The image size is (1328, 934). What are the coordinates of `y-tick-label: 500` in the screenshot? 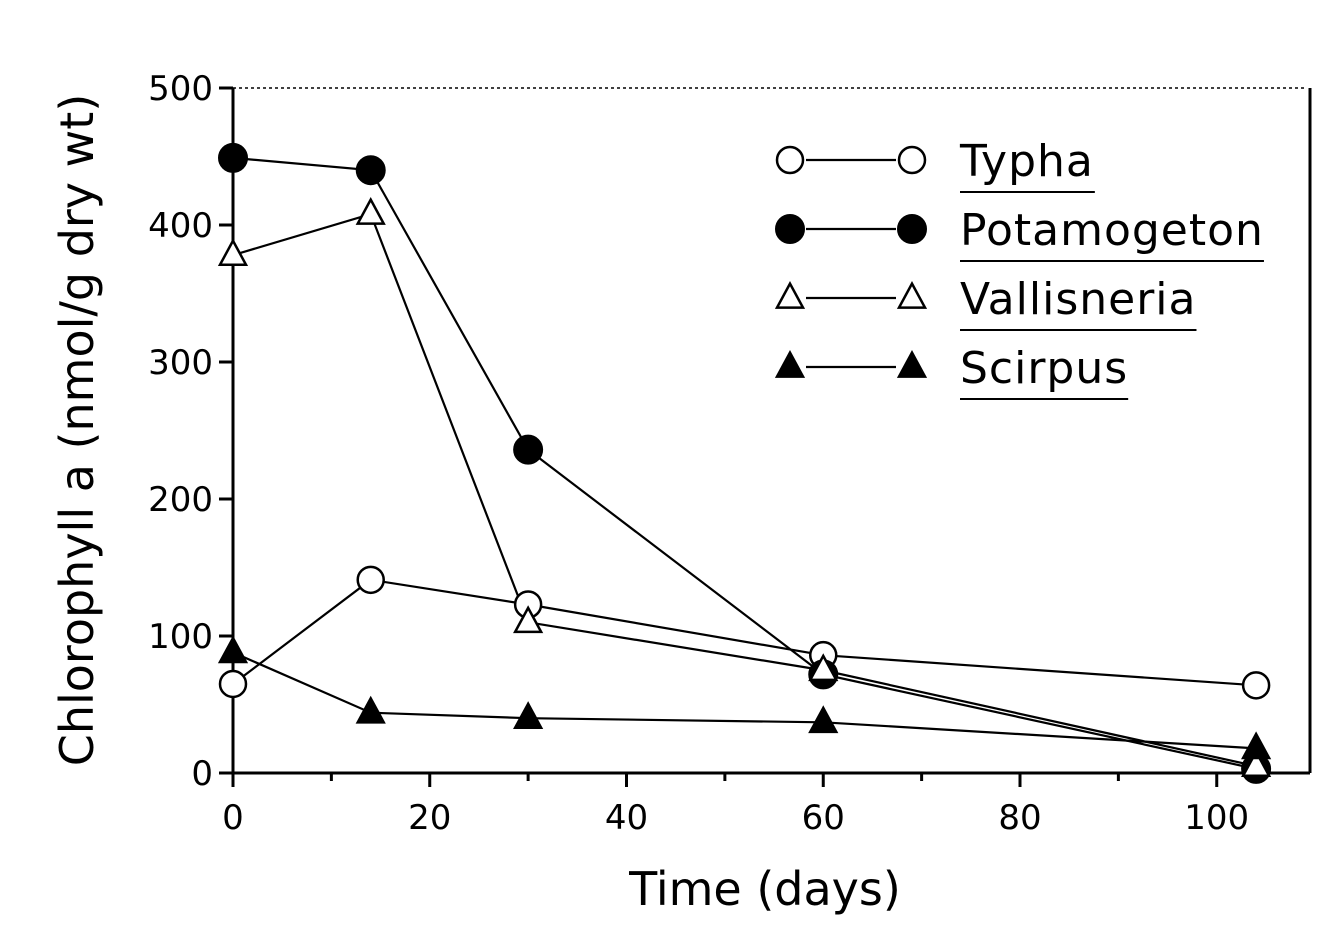 It's located at (180, 89).